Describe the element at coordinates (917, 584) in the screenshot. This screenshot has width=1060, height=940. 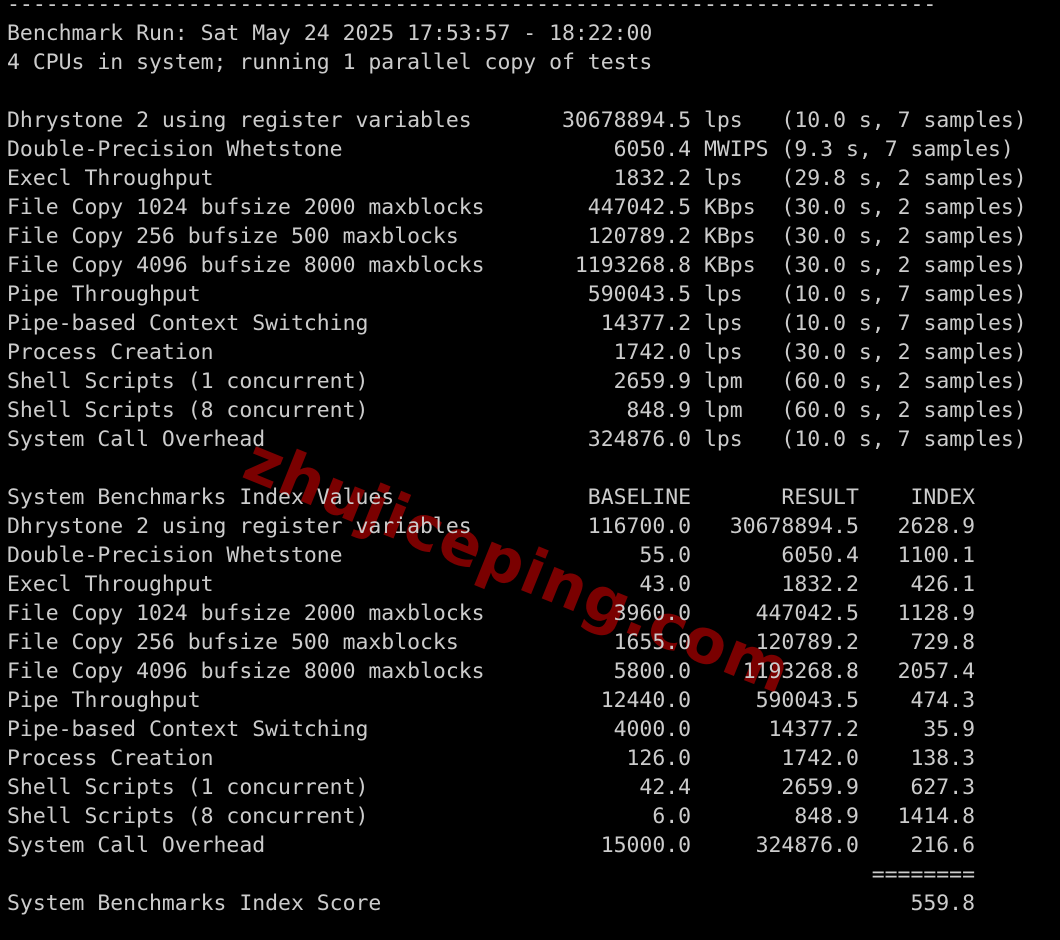
I see `index-value: 426.1` at that location.